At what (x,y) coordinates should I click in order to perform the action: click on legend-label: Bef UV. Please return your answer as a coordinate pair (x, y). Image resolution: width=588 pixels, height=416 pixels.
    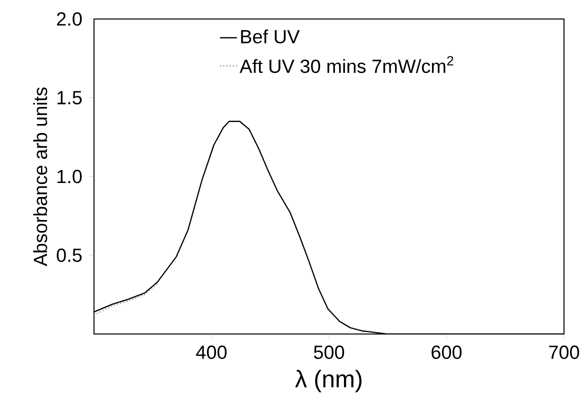
    Looking at the image, I should click on (270, 36).